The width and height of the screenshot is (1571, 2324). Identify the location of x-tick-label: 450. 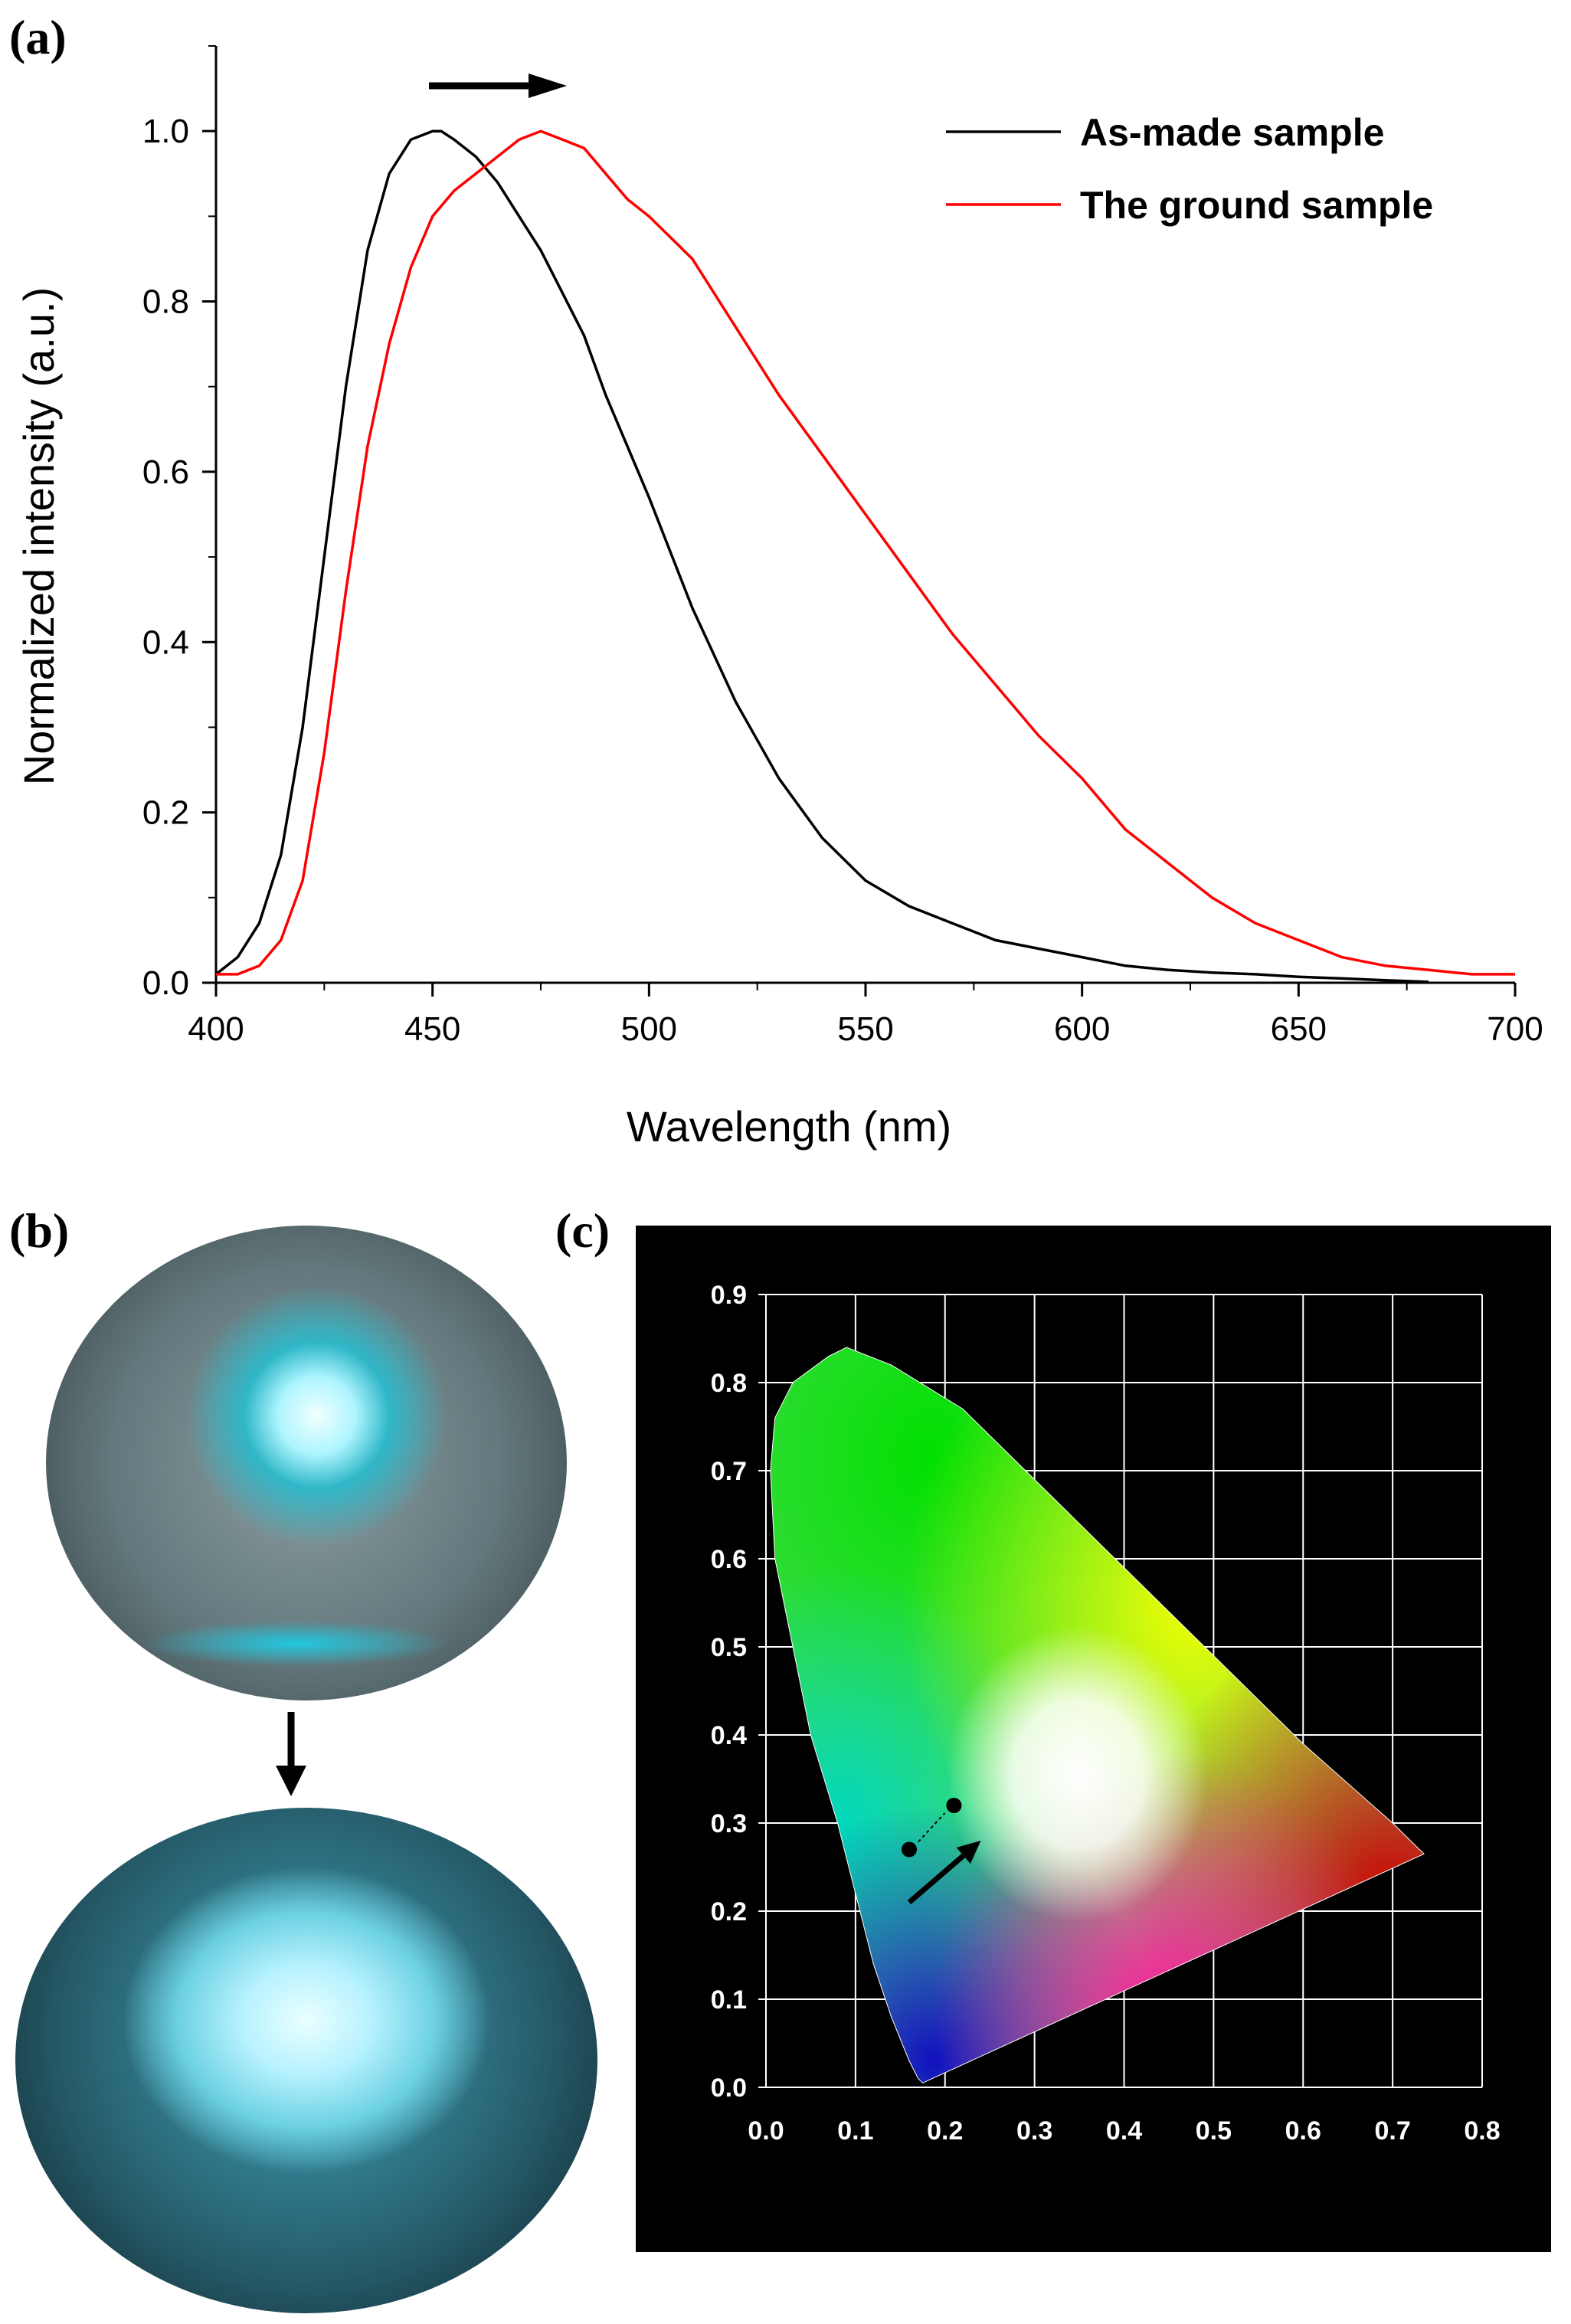
(432, 1029).